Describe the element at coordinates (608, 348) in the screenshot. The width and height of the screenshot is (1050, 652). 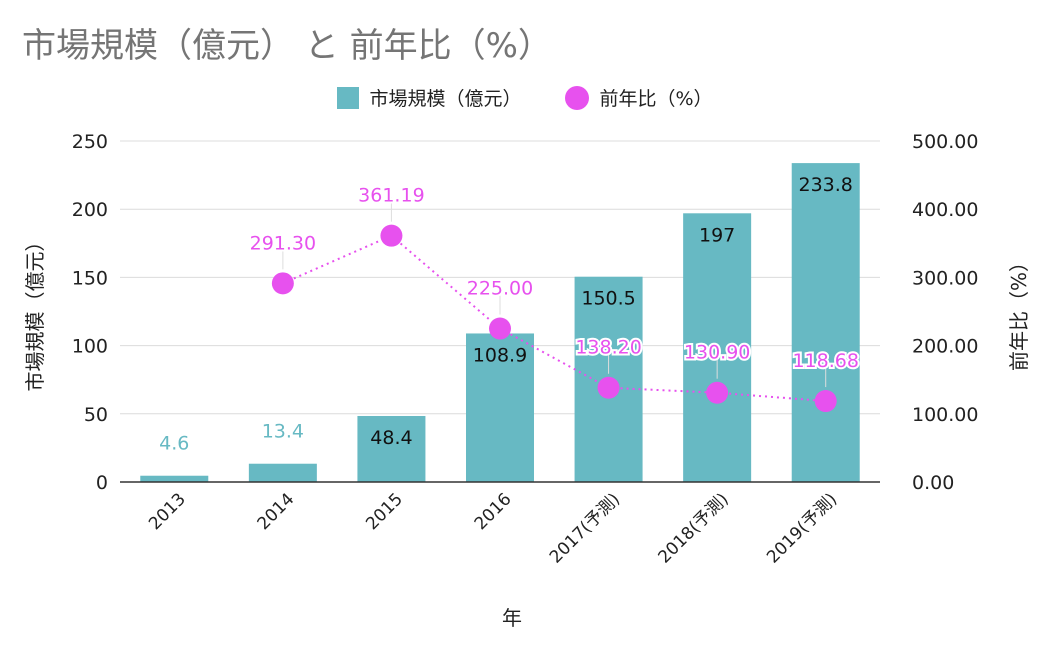
I see `line-label: 138.20` at that location.